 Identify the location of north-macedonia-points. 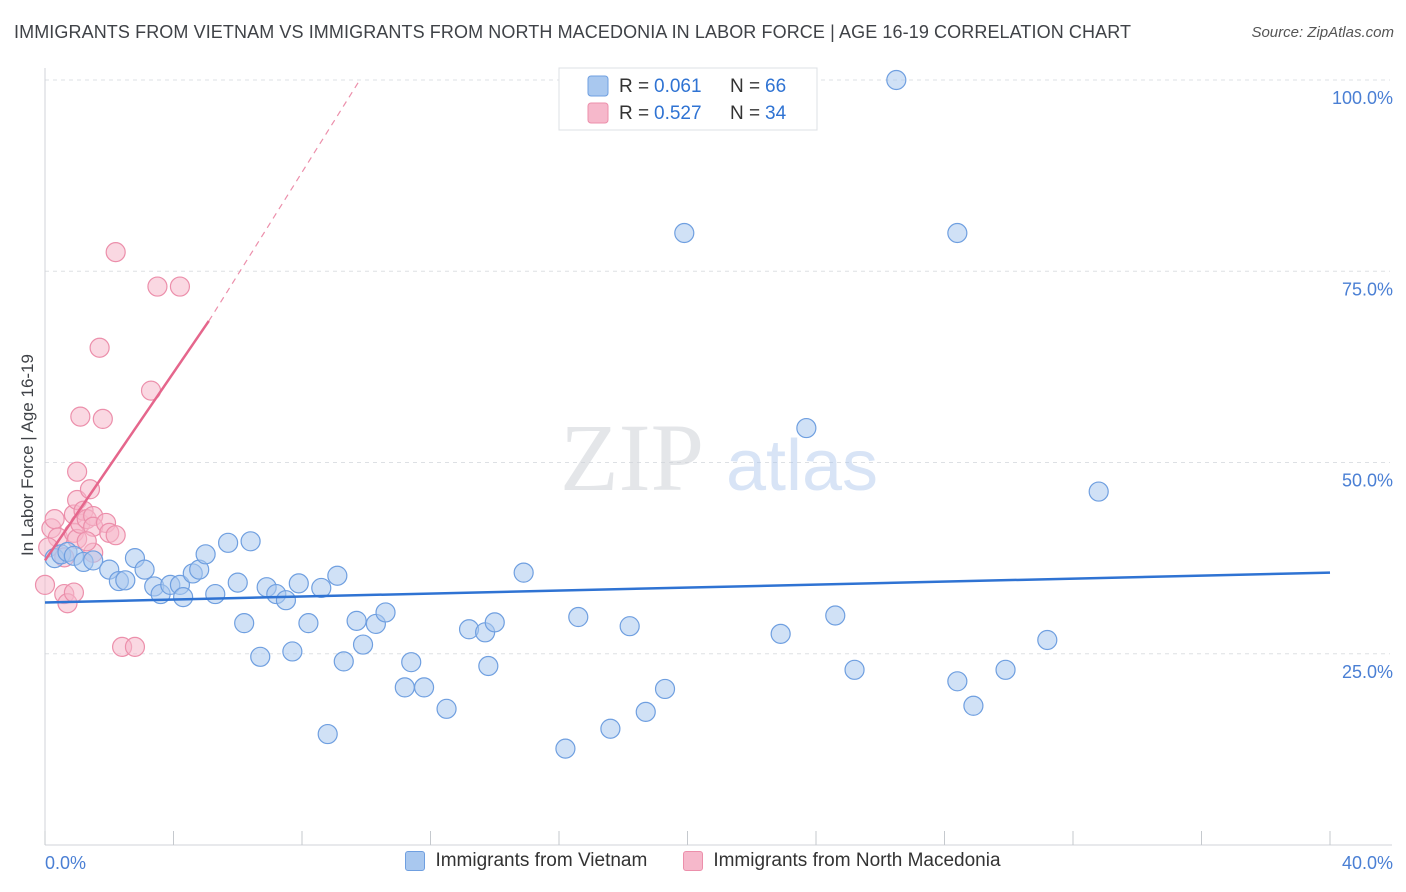
(112, 449).